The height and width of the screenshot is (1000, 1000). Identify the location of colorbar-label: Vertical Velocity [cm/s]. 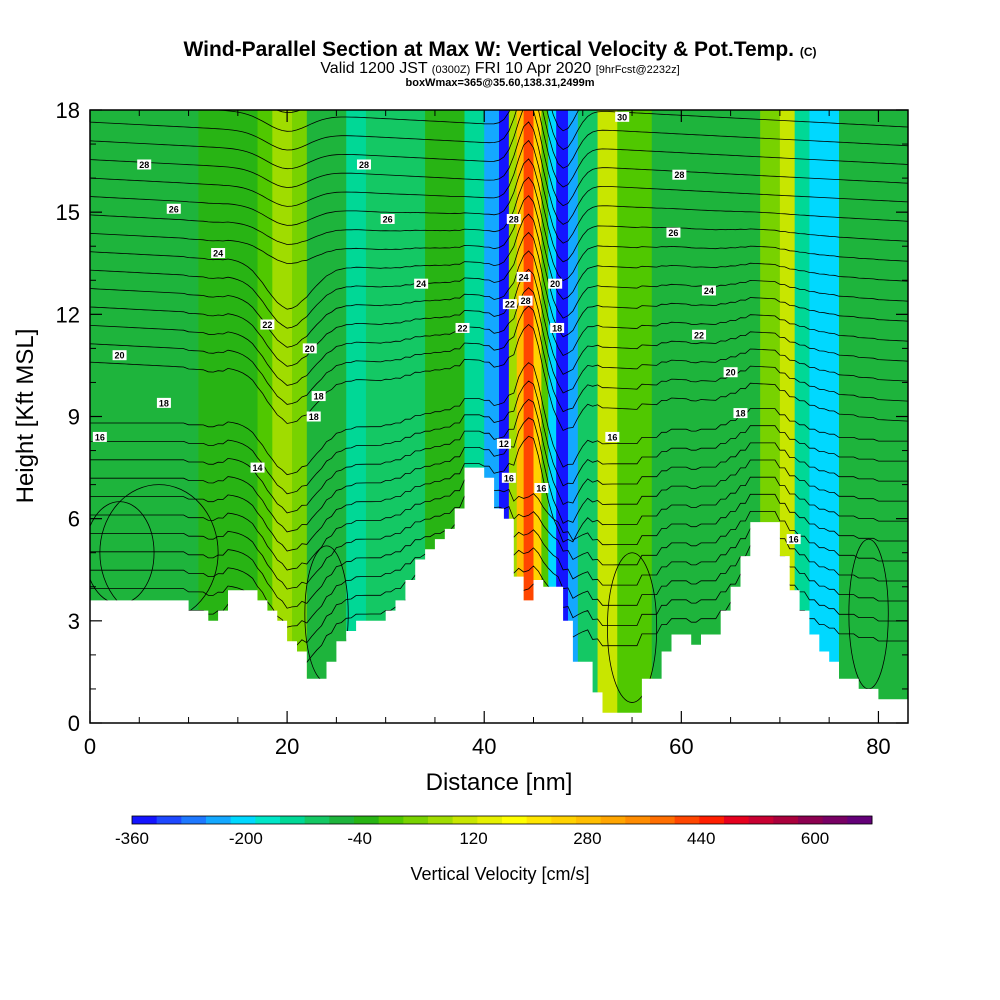
(499, 874).